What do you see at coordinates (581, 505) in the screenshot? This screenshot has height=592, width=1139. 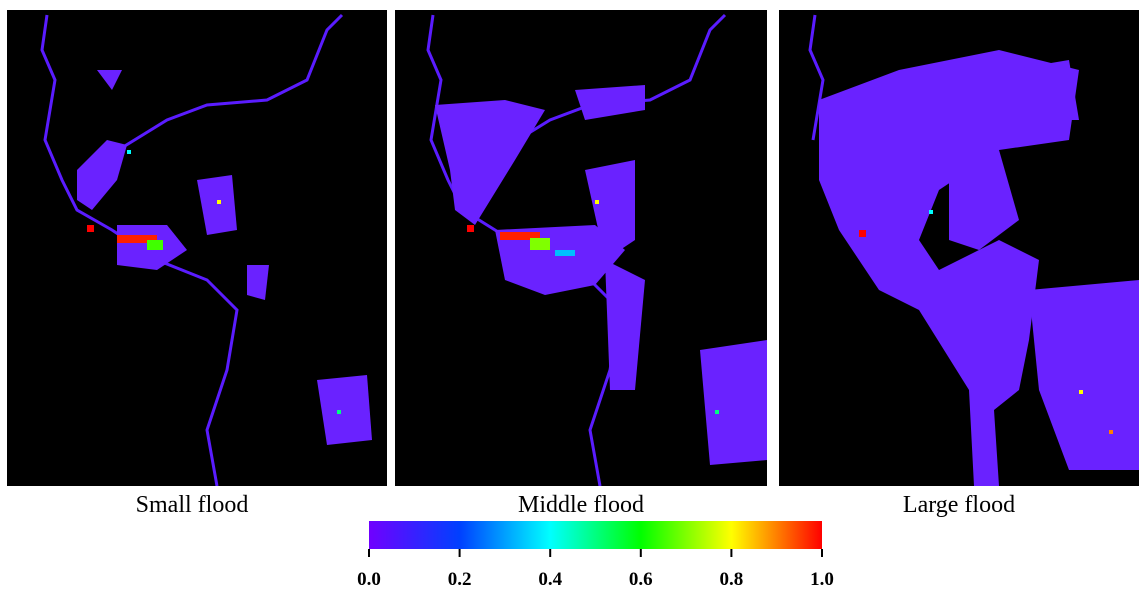 I see `panel-label: Middle flood` at bounding box center [581, 505].